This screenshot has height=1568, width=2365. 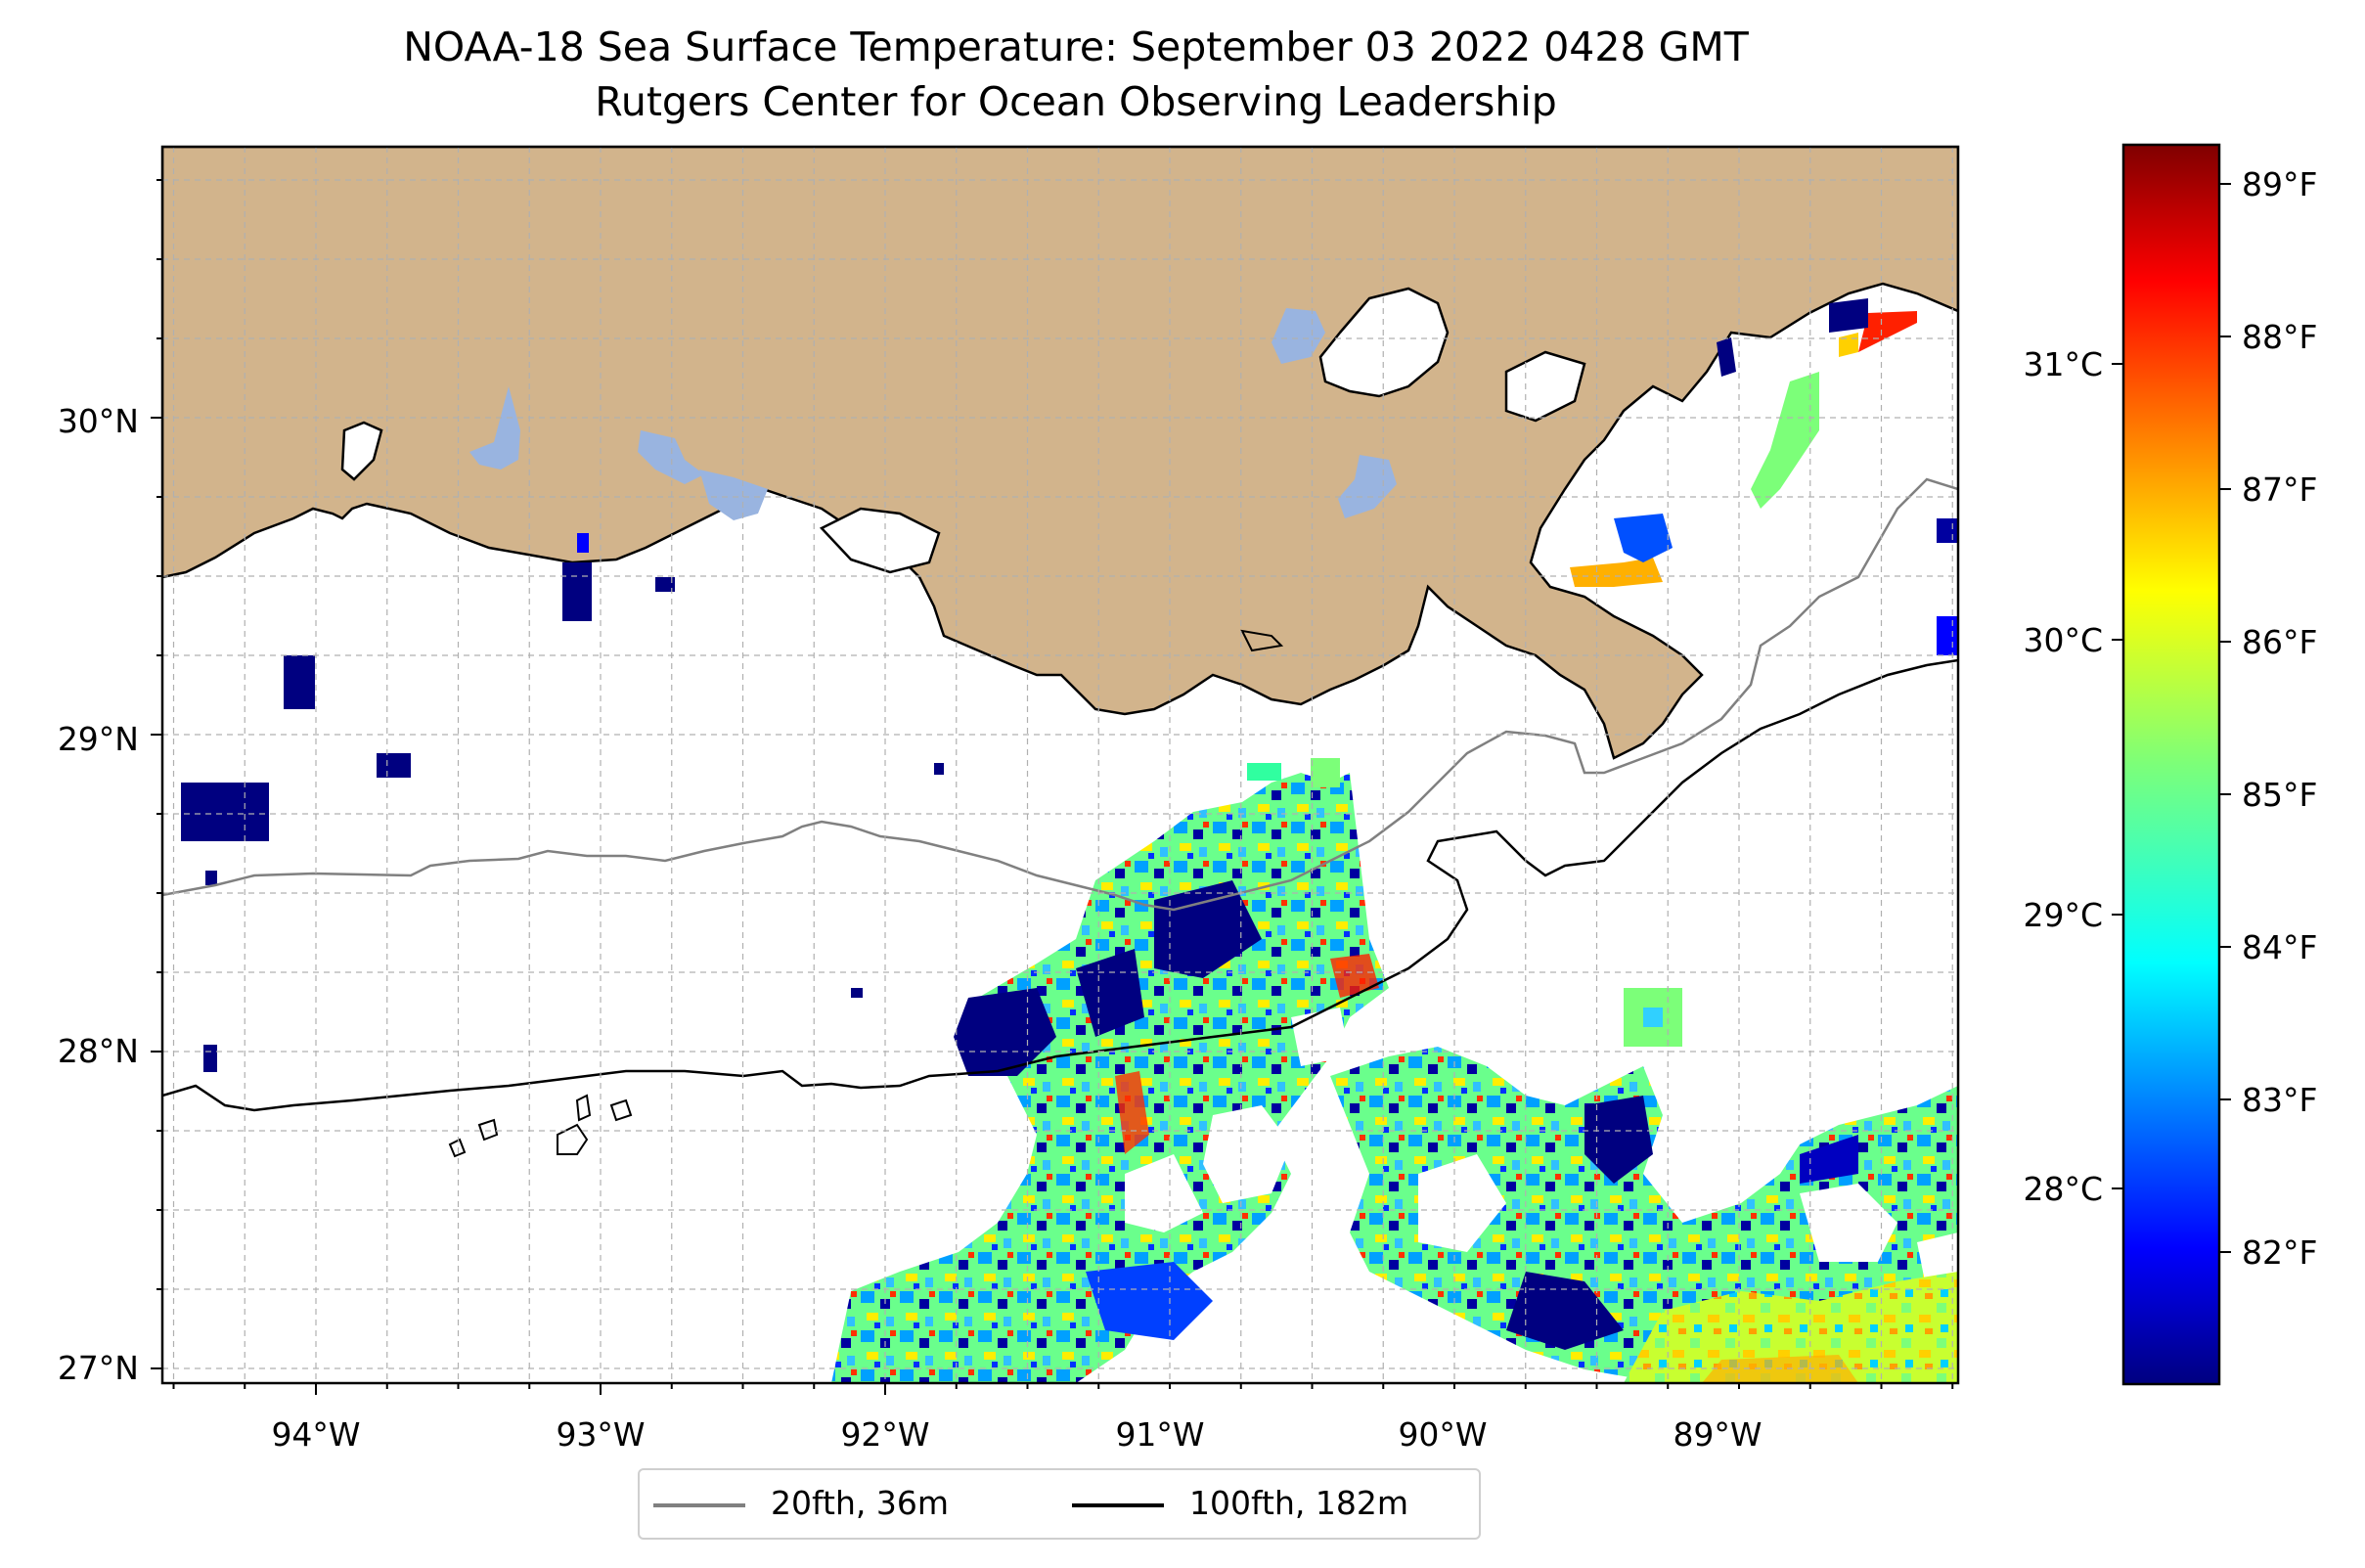 What do you see at coordinates (2063, 915) in the screenshot?
I see `celsius-tick-label: 29°C` at bounding box center [2063, 915].